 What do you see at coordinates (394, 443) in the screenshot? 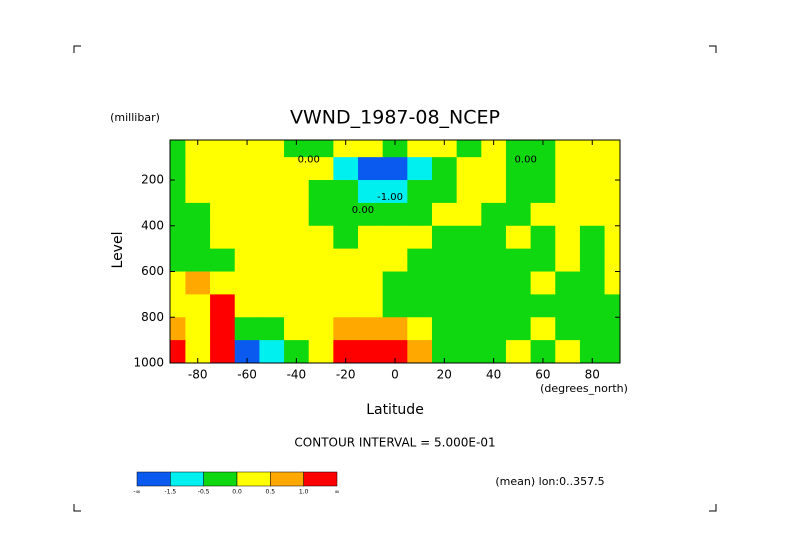
I see `subtitle: CONTOUR INTERVAL = 5.000E-01` at bounding box center [394, 443].